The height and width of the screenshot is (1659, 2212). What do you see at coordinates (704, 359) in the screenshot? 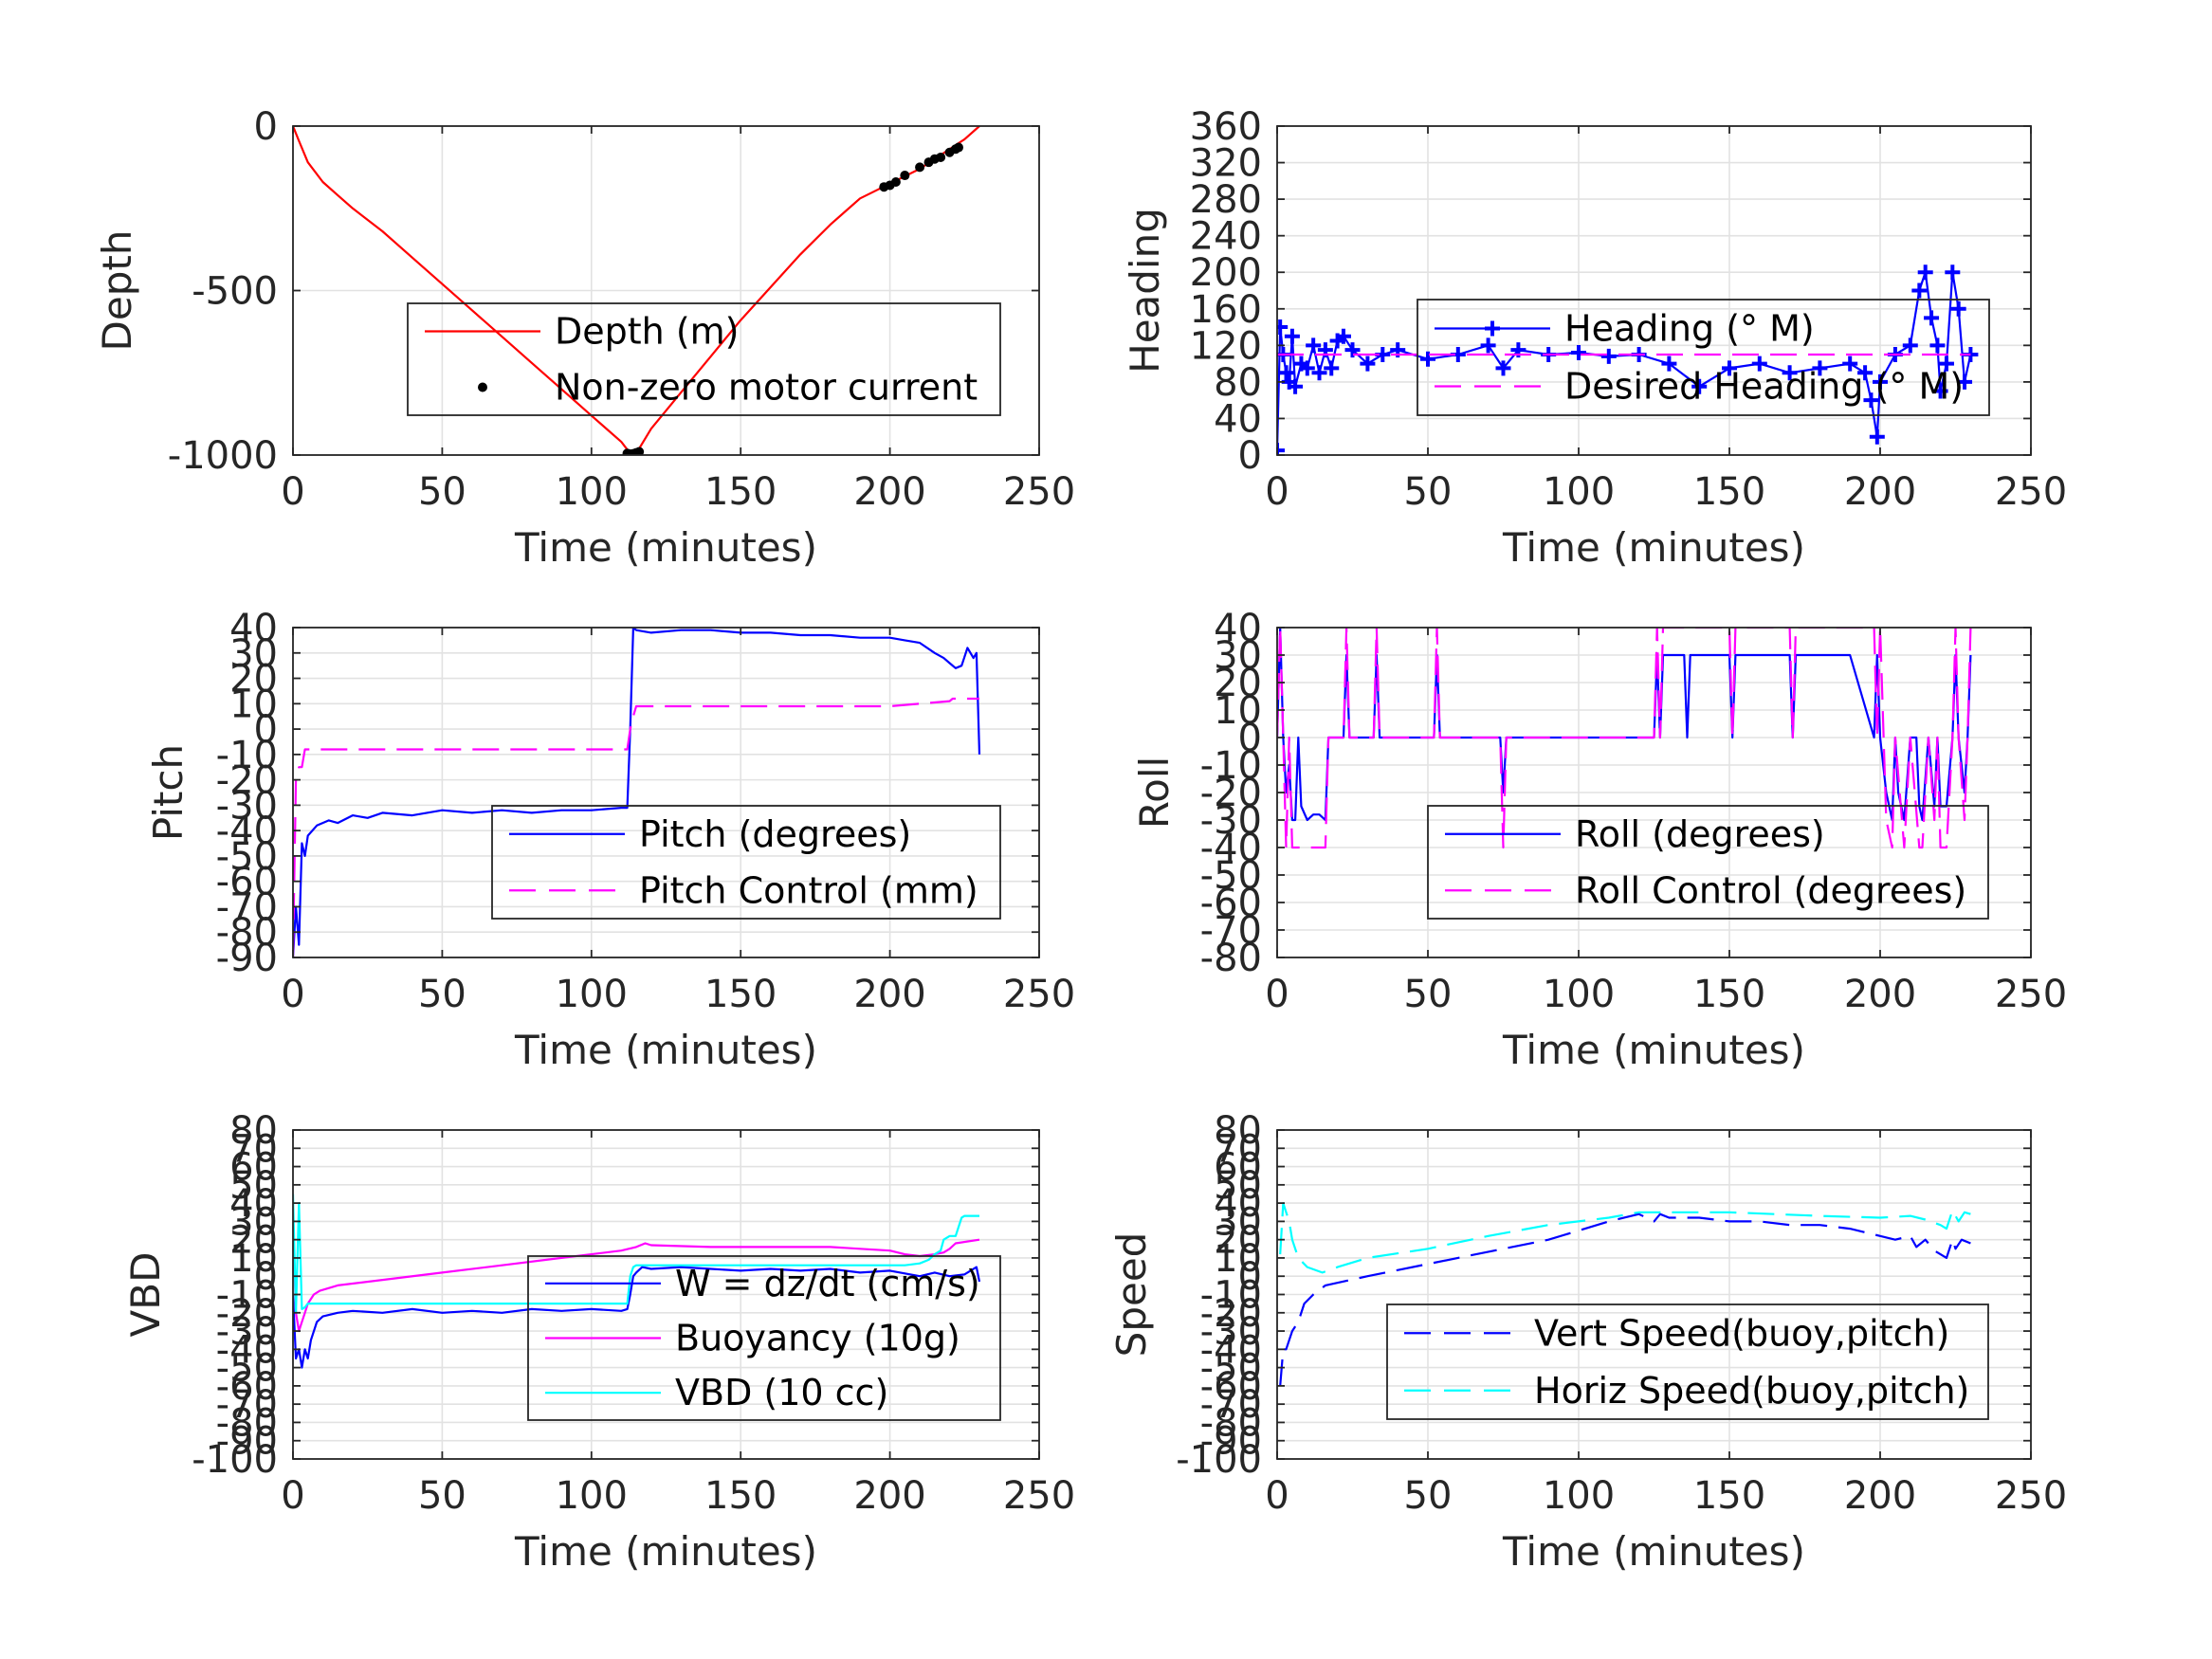
I see `depth-legend-box` at bounding box center [704, 359].